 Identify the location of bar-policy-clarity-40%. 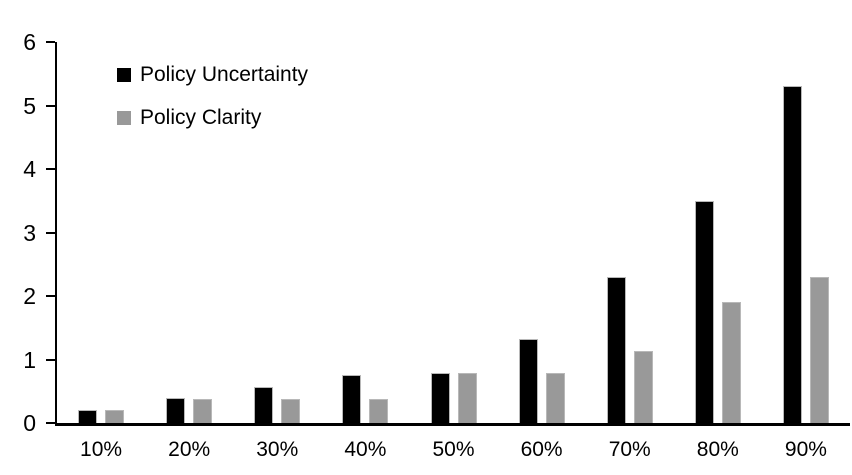
(379, 411).